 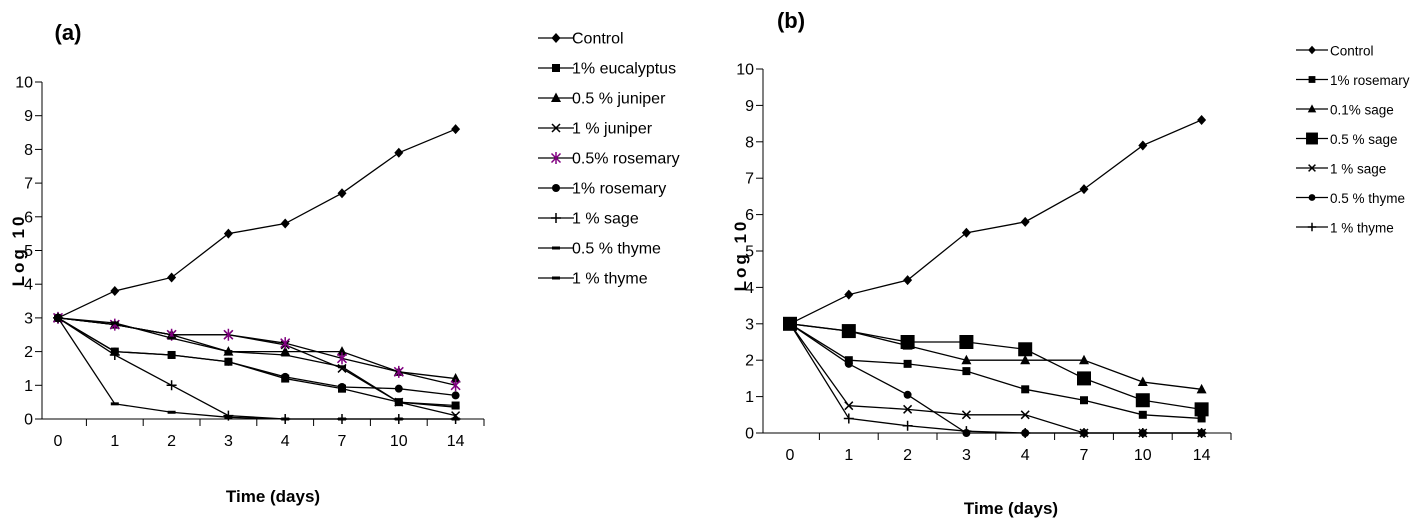 I want to click on x-tick-label: 10, so click(x=399, y=441).